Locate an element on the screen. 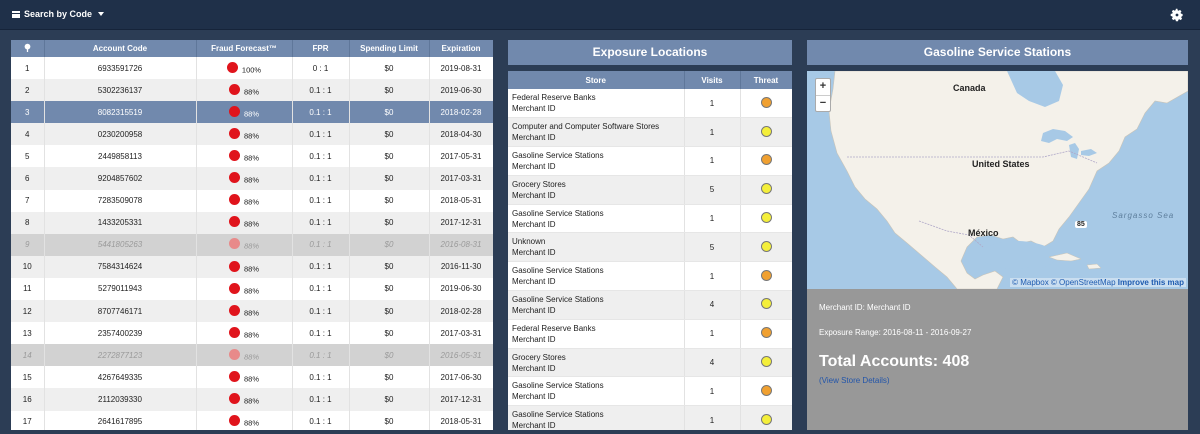 This screenshot has width=1200, height=434. exposure-row: Unknown Merchant ID 5 is located at coordinates (650, 247).